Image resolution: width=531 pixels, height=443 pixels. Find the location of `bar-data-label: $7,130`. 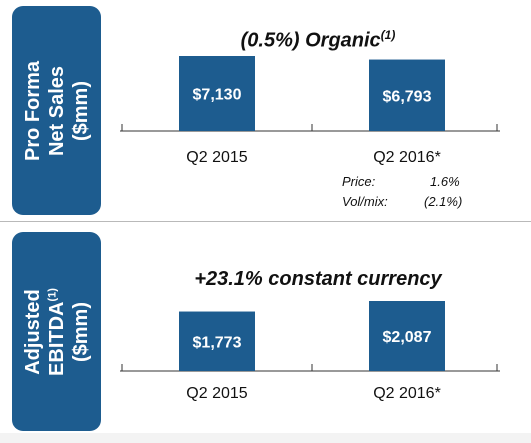

bar-data-label: $7,130 is located at coordinates (217, 95).